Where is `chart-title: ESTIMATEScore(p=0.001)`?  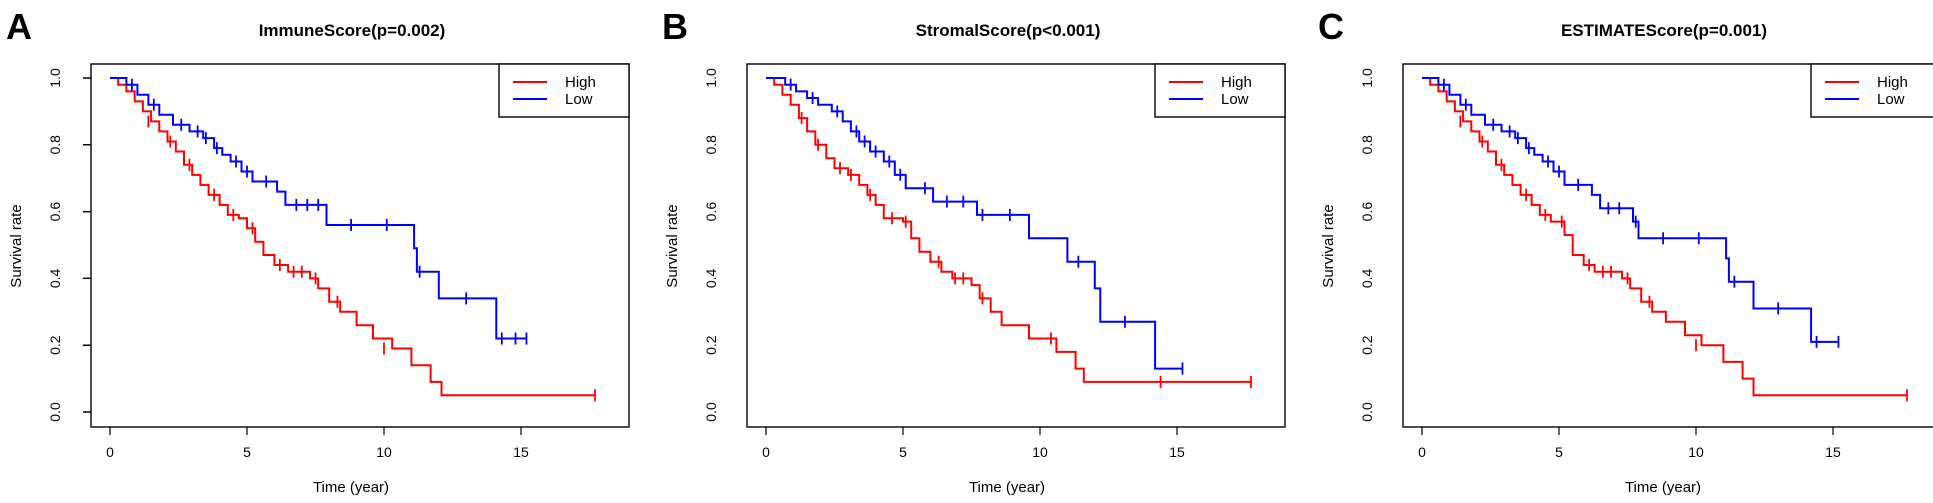 chart-title: ESTIMATEScore(p=0.001) is located at coordinates (1664, 30).